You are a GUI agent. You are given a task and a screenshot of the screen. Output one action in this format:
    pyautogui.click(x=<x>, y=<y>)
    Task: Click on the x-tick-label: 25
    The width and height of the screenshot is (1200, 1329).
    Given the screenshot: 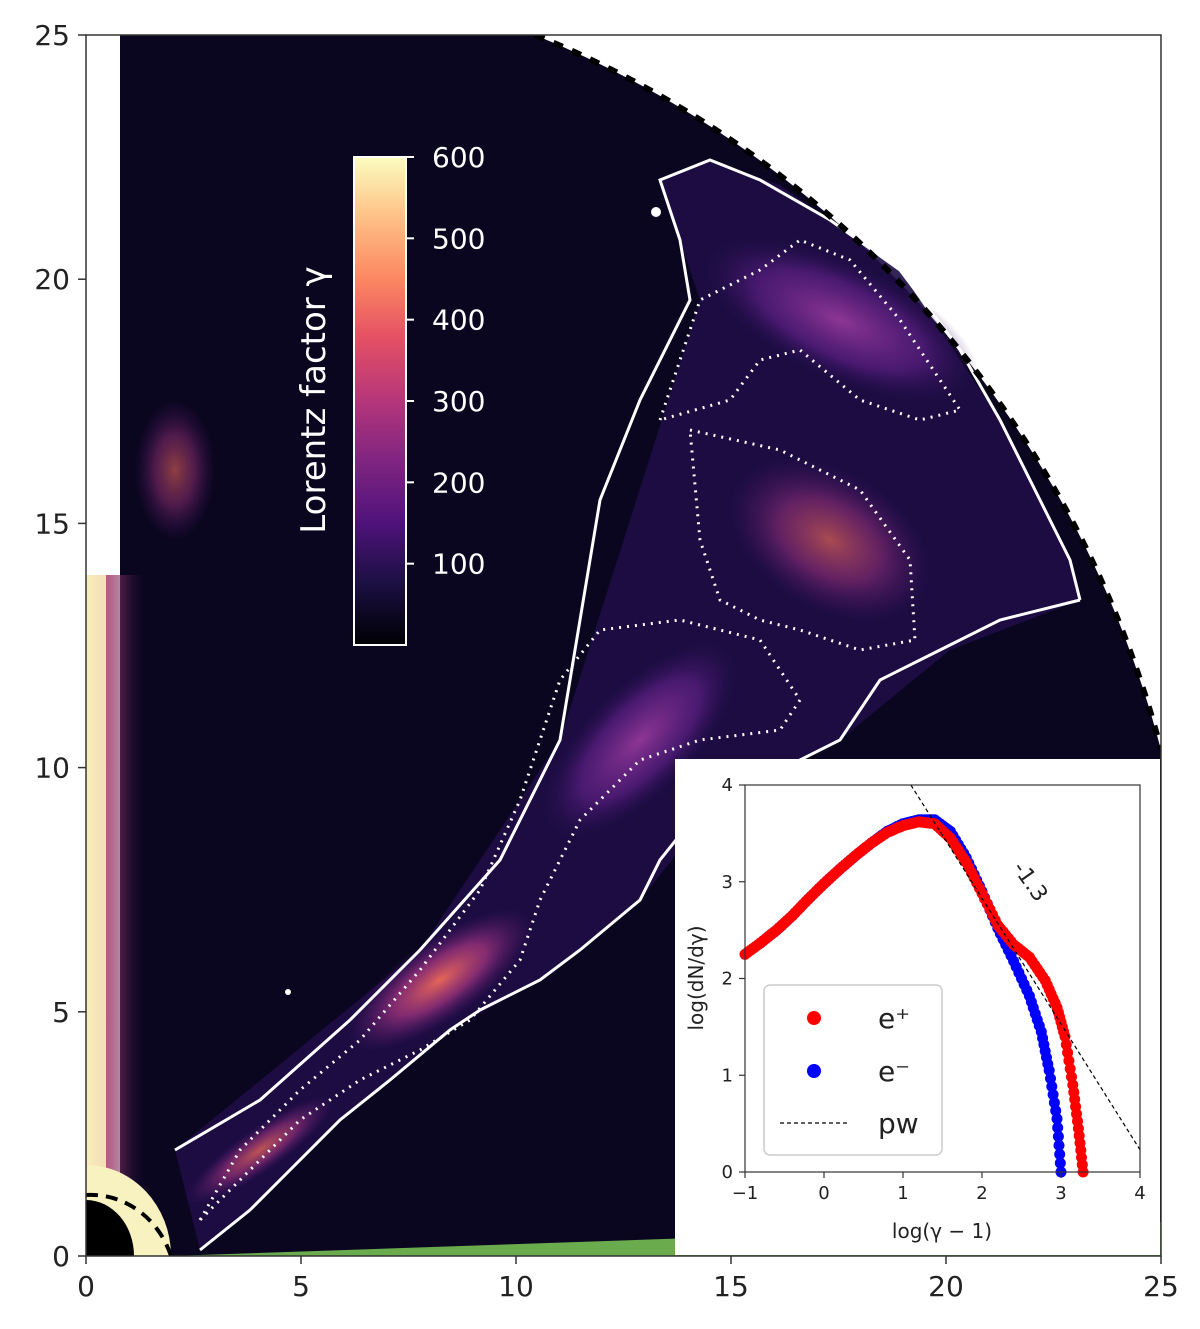 What is the action you would take?
    pyautogui.click(x=1161, y=1286)
    